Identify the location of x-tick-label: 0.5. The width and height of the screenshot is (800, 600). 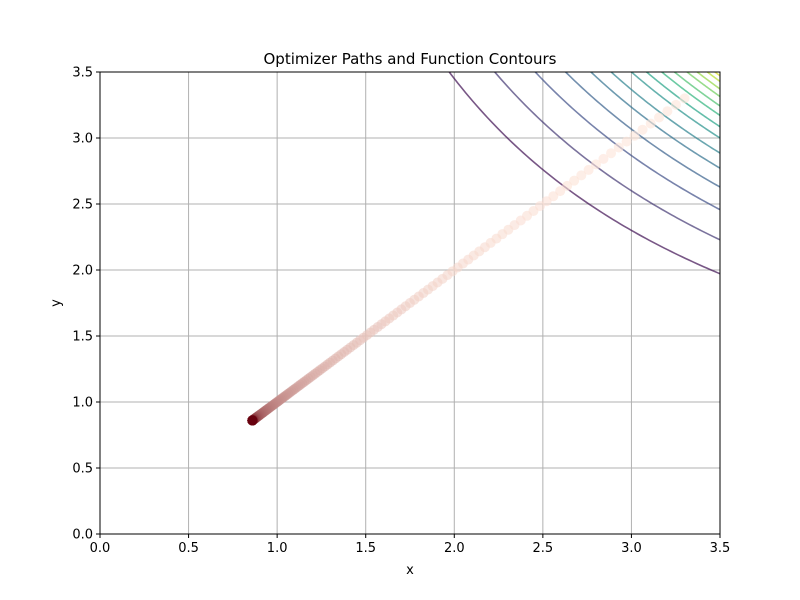
(188, 548).